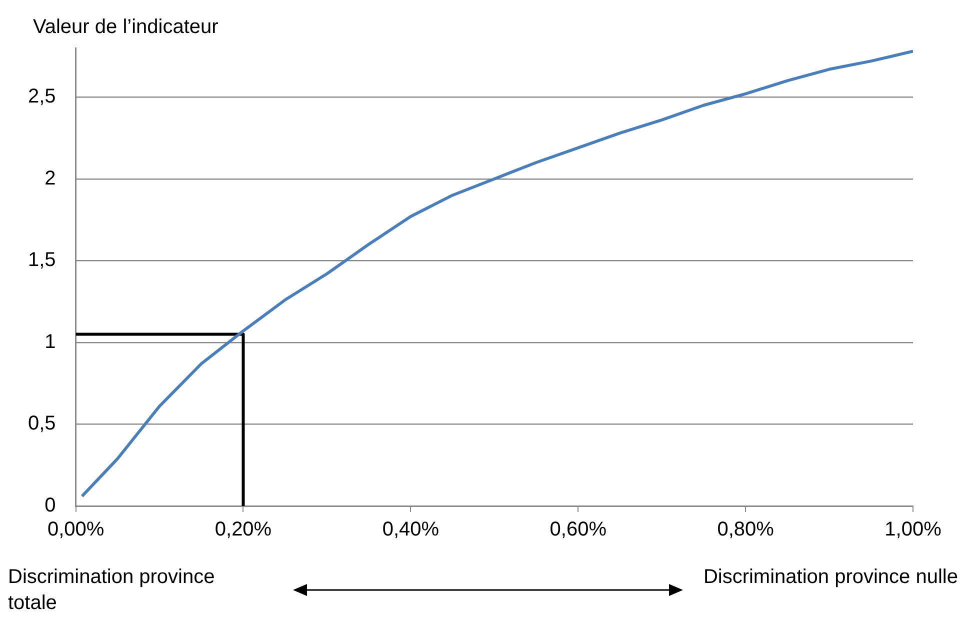 This screenshot has width=966, height=619. What do you see at coordinates (42, 97) in the screenshot?
I see `y-tick-label: 2,5` at bounding box center [42, 97].